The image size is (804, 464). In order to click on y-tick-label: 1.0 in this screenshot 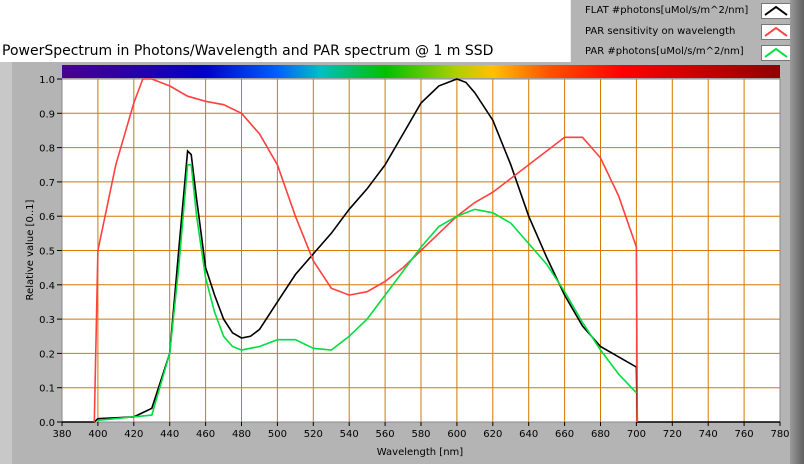, I will do `click(47, 80)`.